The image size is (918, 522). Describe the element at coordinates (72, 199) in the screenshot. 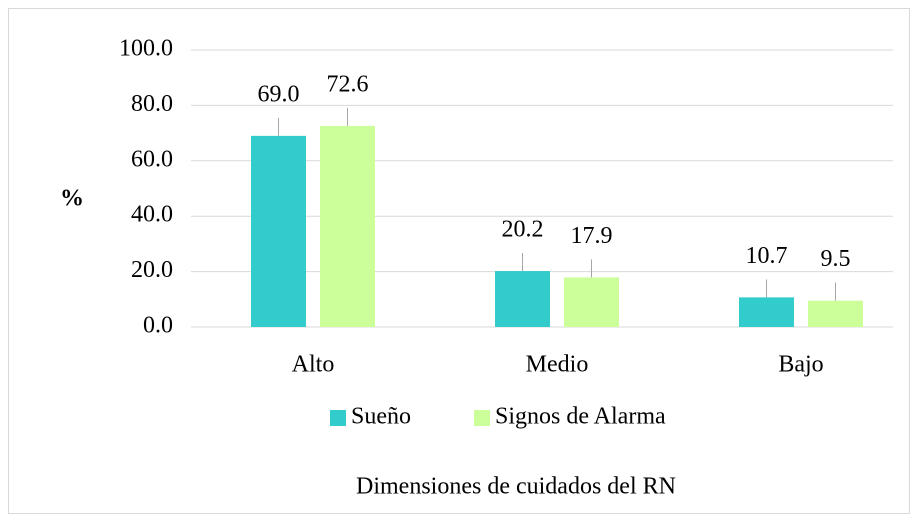

I see `y-axis-label: %` at that location.